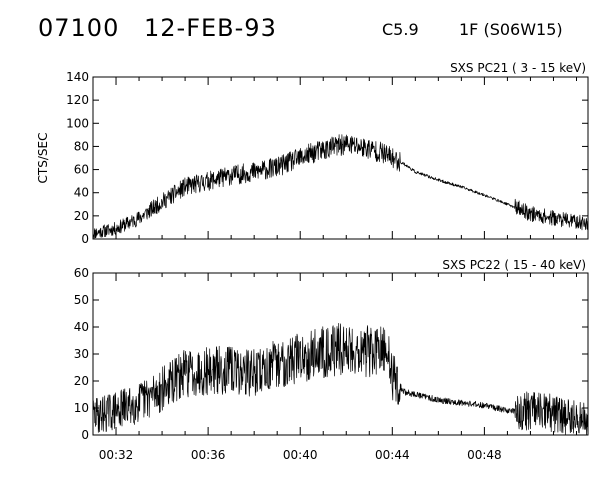 This screenshot has width=600, height=480. What do you see at coordinates (77, 77) in the screenshot?
I see `y-tick-label: 140` at bounding box center [77, 77].